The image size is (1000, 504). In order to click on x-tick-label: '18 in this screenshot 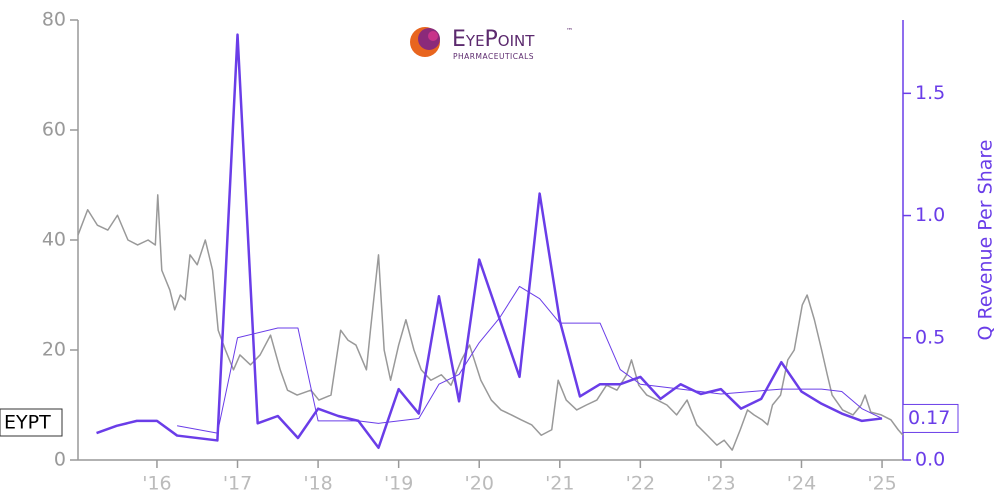, I will do `click(317, 484)`.